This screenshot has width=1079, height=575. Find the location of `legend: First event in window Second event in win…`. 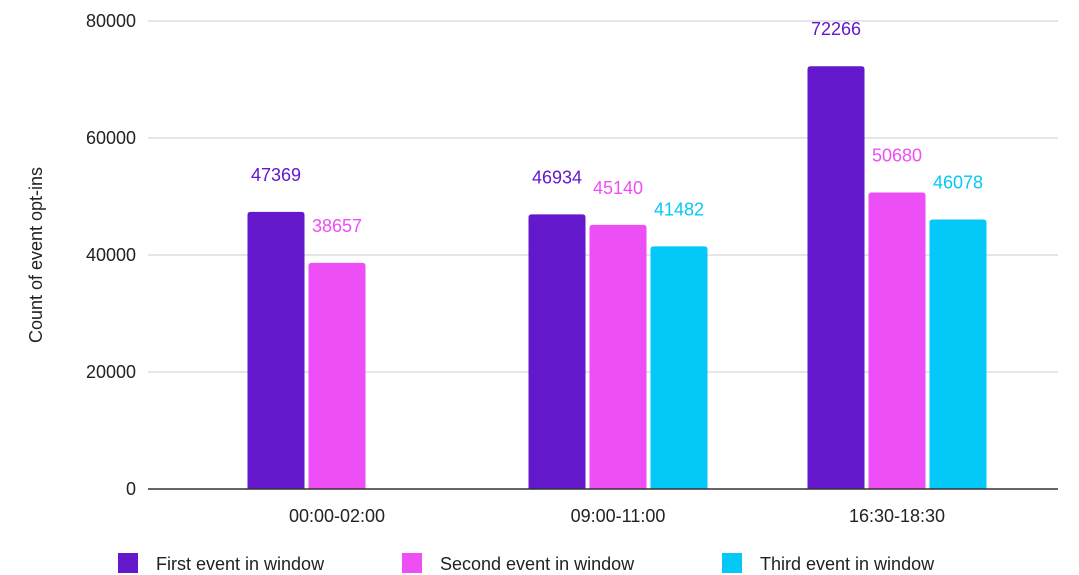

legend: First event in window Second event in win… is located at coordinates (526, 563).